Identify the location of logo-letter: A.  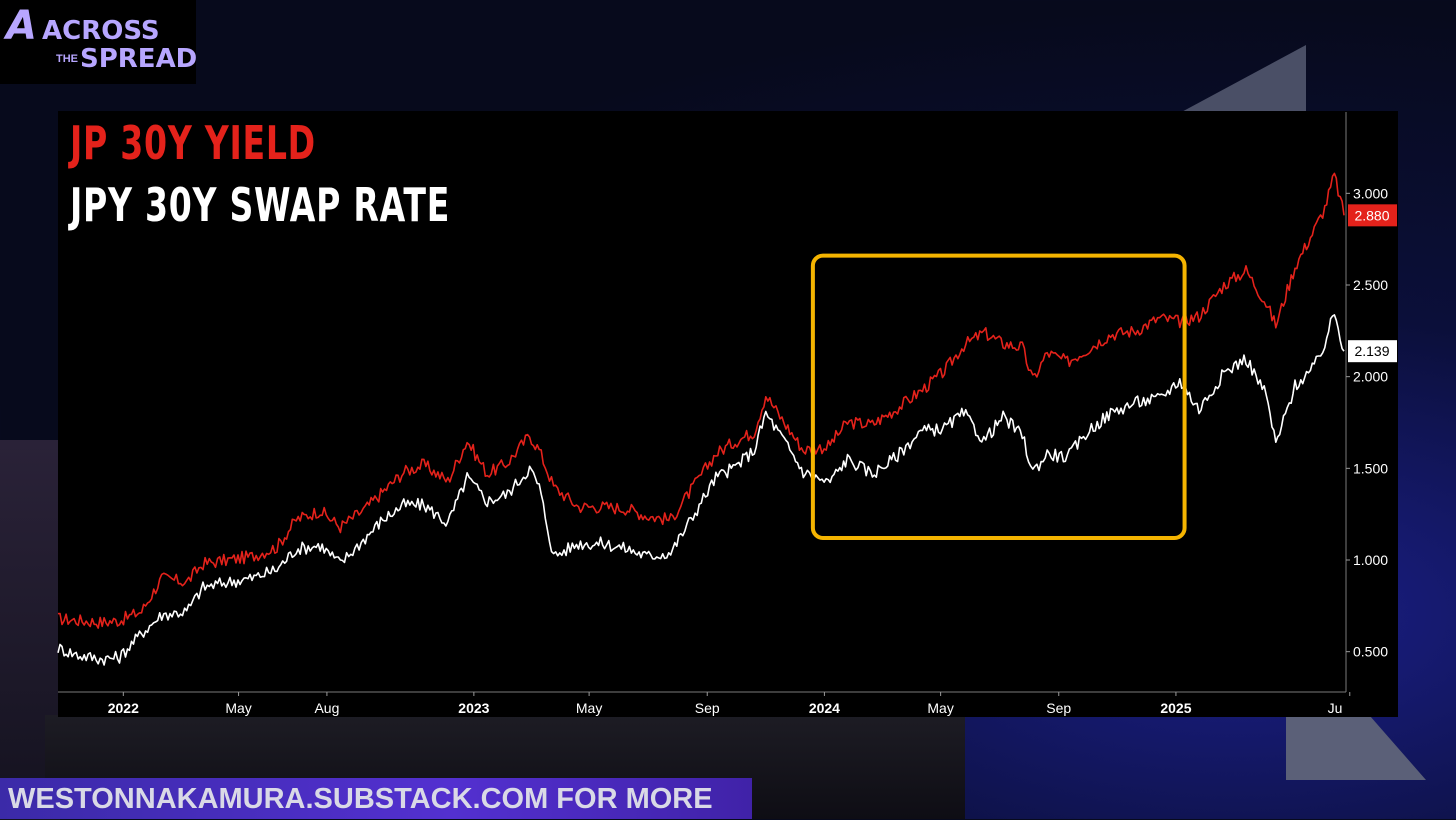
(21, 26).